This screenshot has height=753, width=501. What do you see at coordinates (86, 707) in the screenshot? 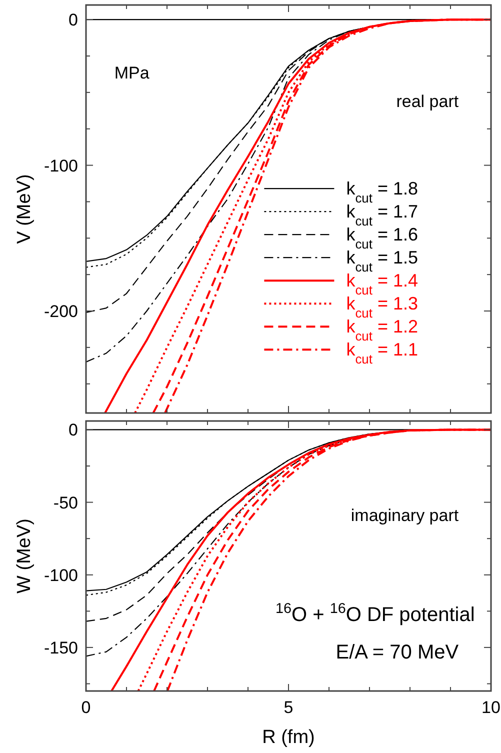
I see `x-tick-label: 0` at bounding box center [86, 707].